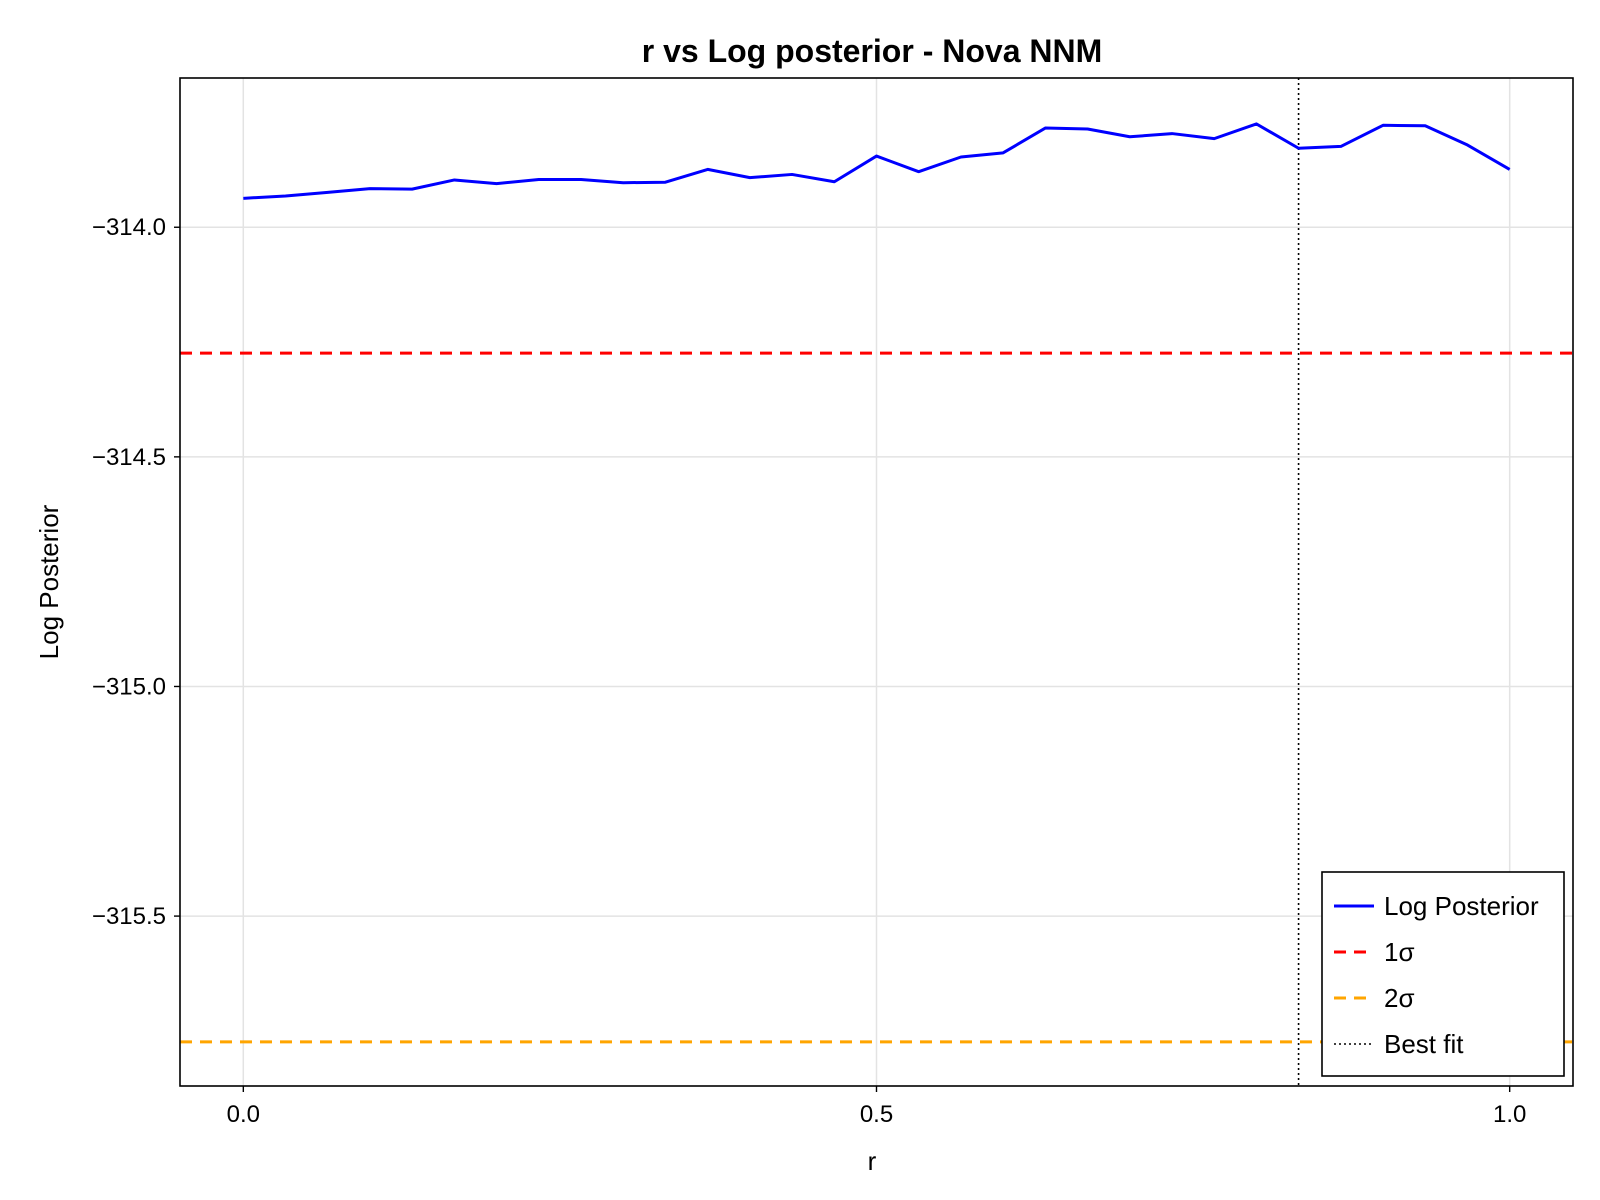  What do you see at coordinates (876, 1114) in the screenshot?
I see `x-tick-label: 0.5` at bounding box center [876, 1114].